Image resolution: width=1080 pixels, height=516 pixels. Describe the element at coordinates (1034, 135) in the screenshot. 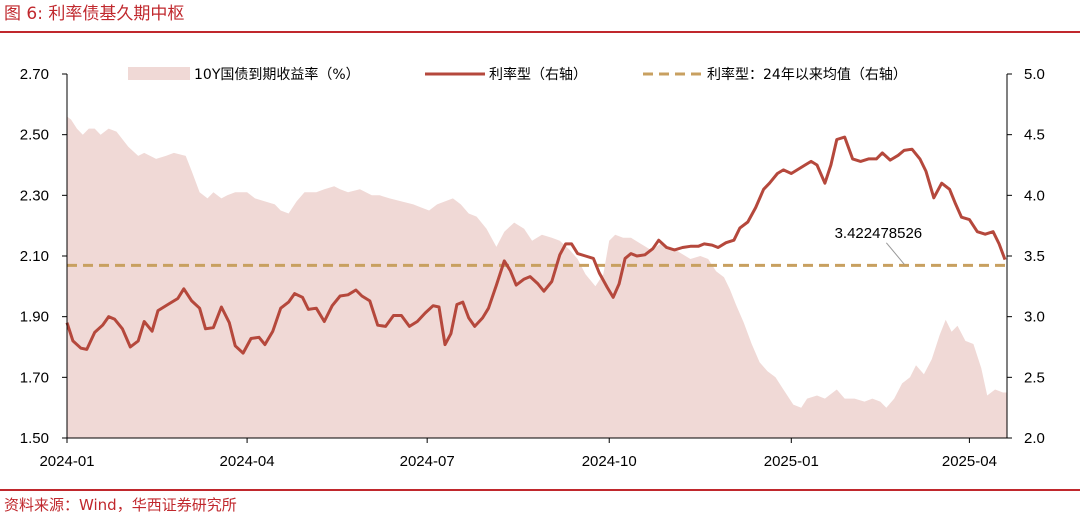

I see `y-right-tick-label: 4.5` at that location.